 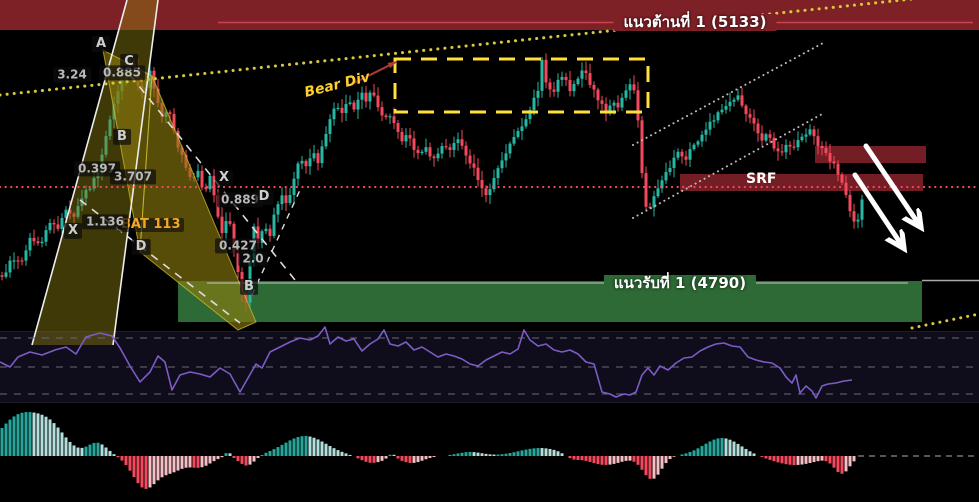 I want to click on support-zone, so click(x=550, y=301).